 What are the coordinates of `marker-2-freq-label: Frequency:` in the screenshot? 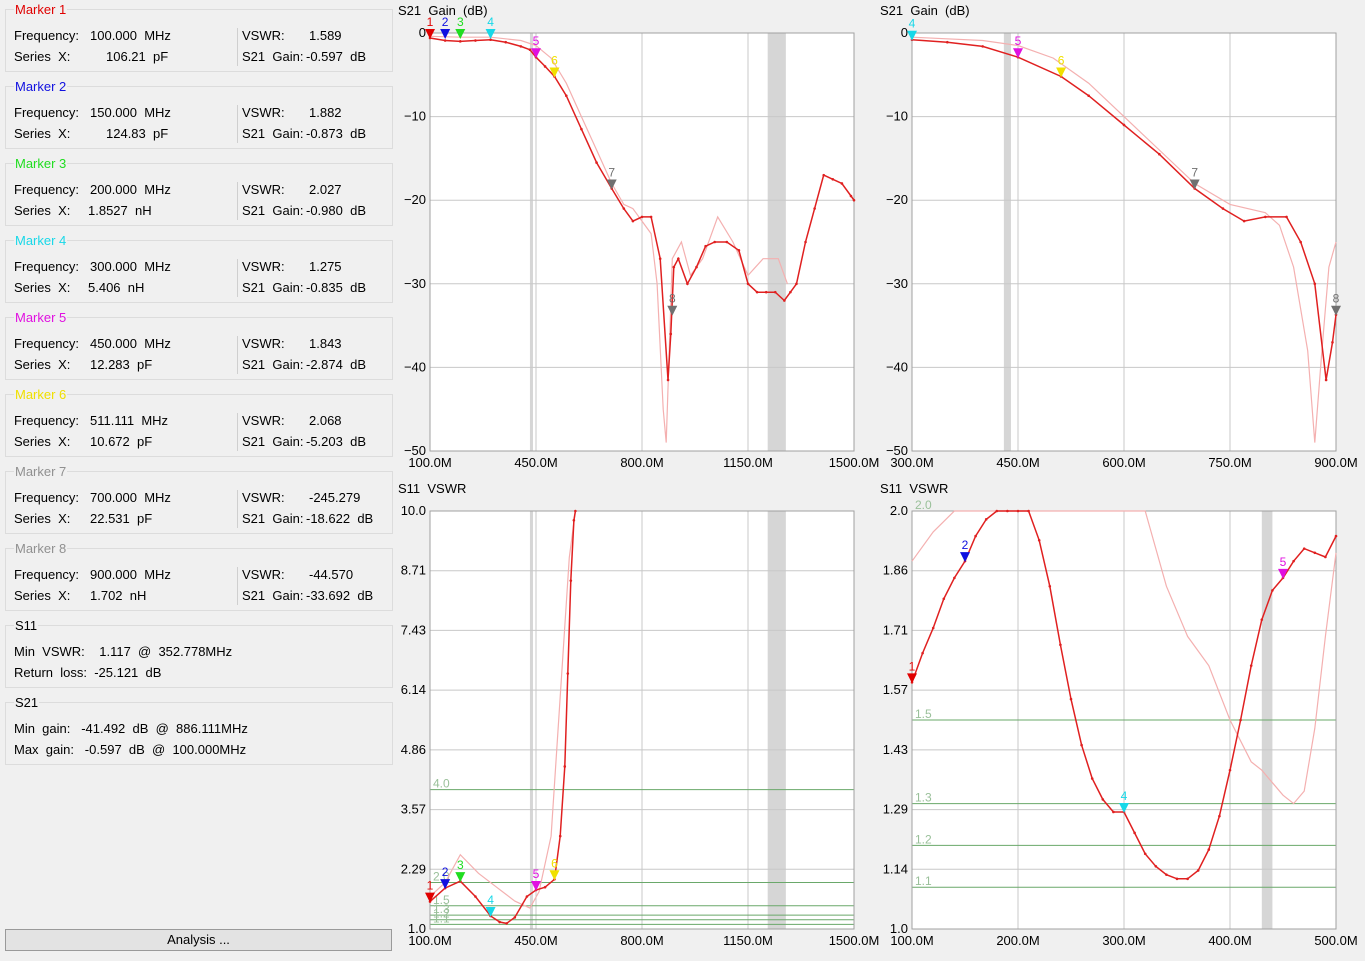 It's located at (47, 112).